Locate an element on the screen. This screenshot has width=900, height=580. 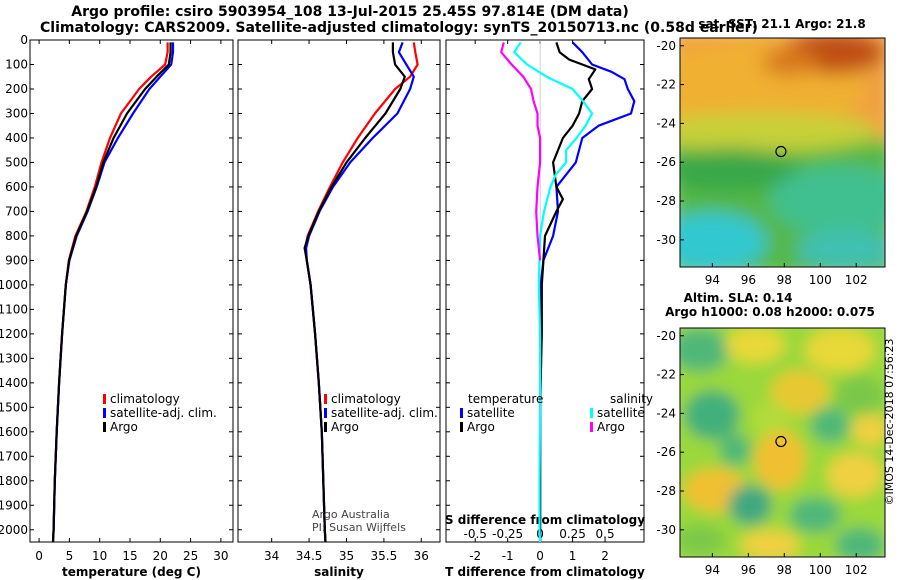
x-tick-label: 5 is located at coordinates (70, 556).